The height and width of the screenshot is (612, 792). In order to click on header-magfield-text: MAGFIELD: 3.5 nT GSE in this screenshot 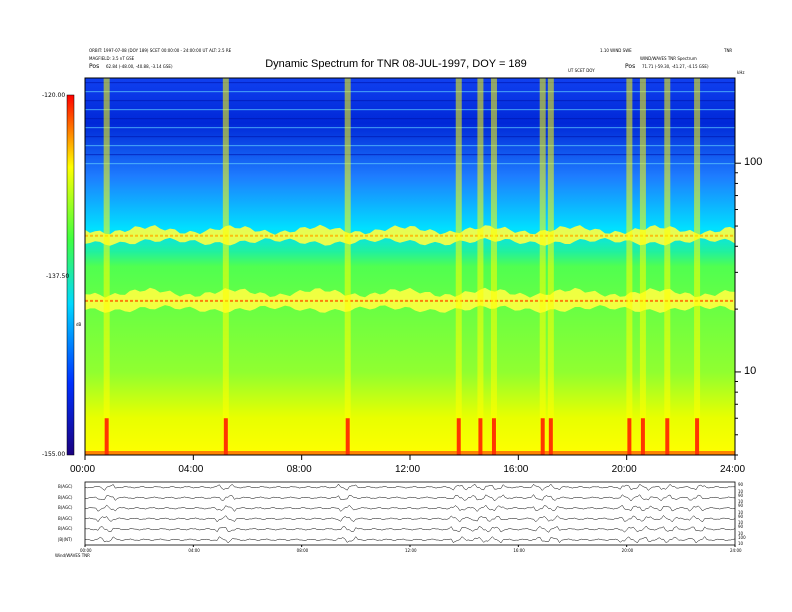, I will do `click(112, 58)`.